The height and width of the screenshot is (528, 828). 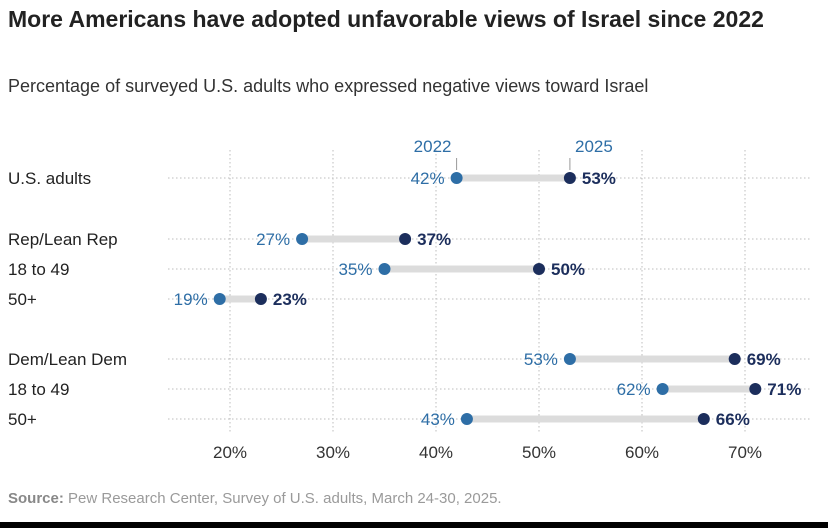 I want to click on x-tick-label: 20%, so click(x=230, y=452).